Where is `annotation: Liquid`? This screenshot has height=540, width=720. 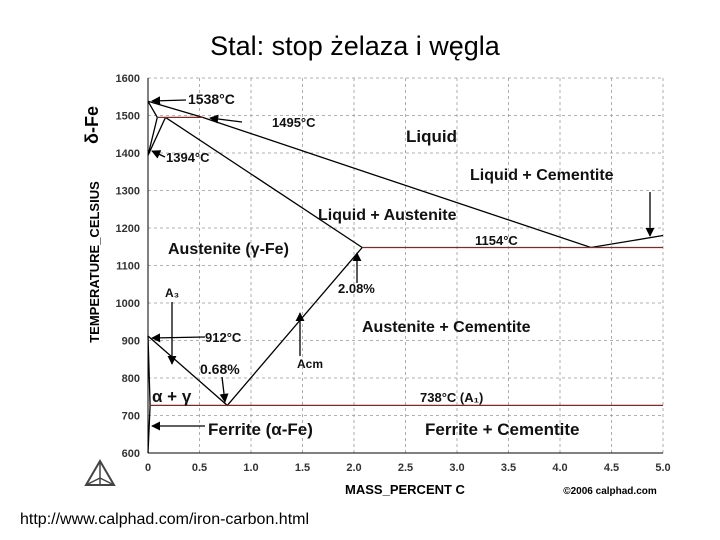 annotation: Liquid is located at coordinates (431, 136).